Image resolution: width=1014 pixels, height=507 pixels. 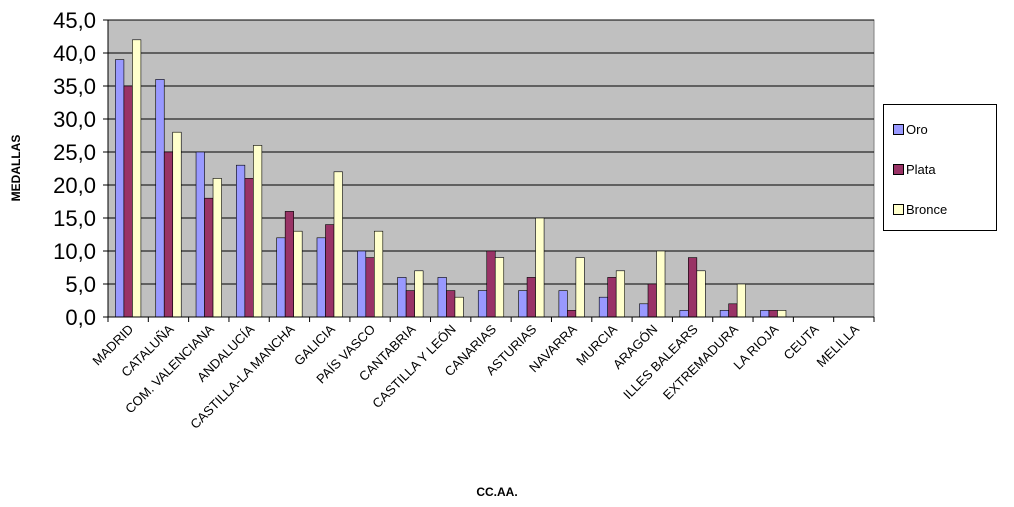 I want to click on legend-swatch-oro, so click(x=898, y=129).